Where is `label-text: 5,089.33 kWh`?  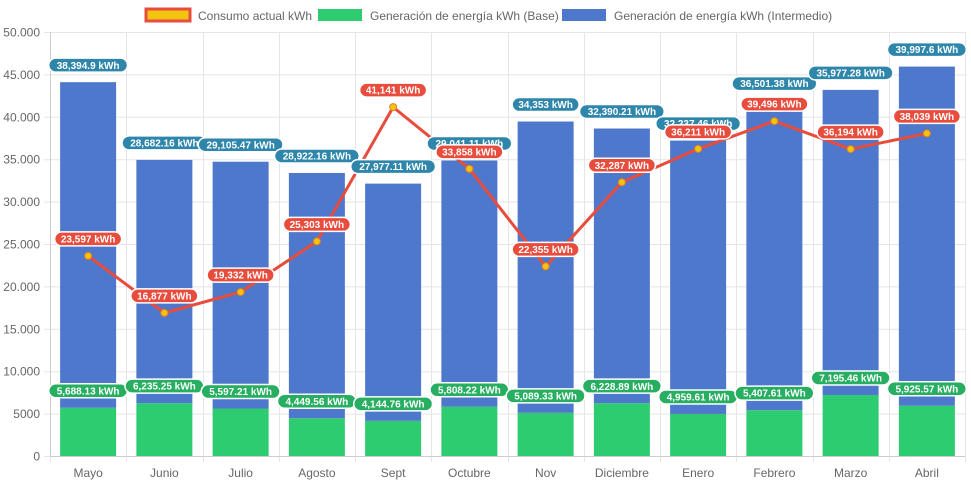 label-text: 5,089.33 kWh is located at coordinates (545, 396).